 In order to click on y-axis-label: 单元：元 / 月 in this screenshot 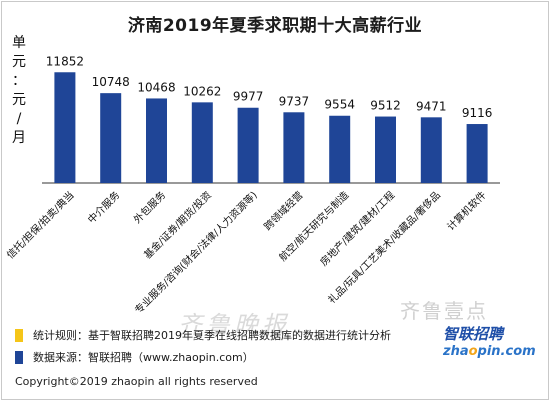, I will do `click(19, 90)`.